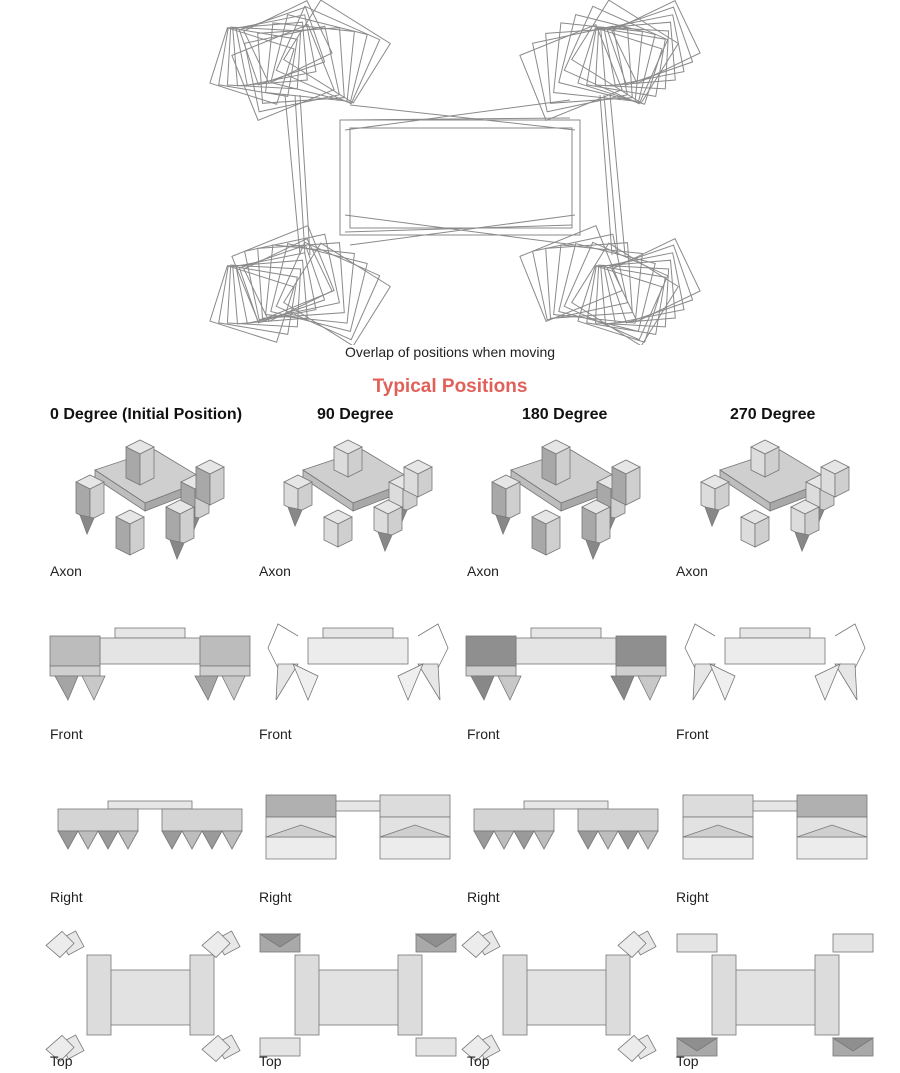  I want to click on overlap-center-rect, so click(460, 177).